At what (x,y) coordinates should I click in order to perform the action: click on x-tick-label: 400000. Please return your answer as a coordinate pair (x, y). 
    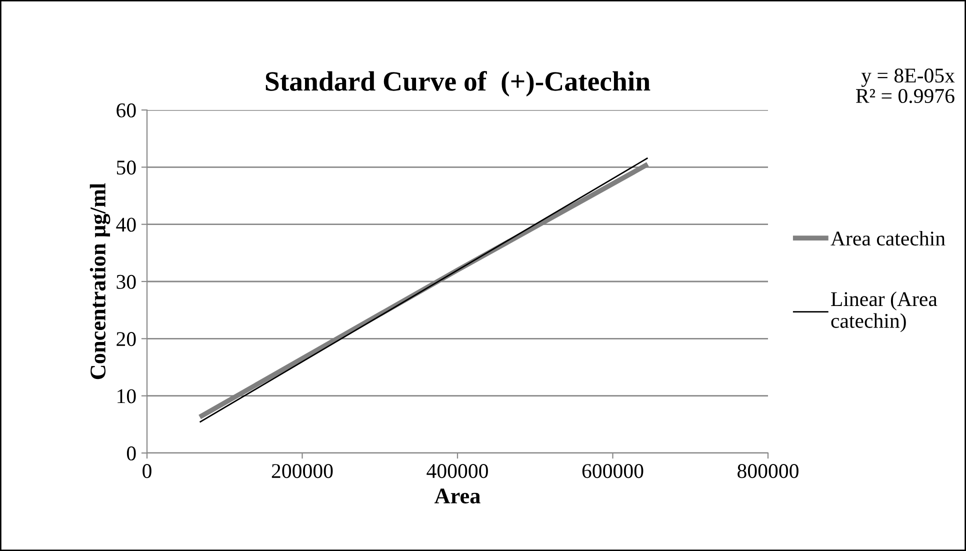
    Looking at the image, I should click on (457, 471).